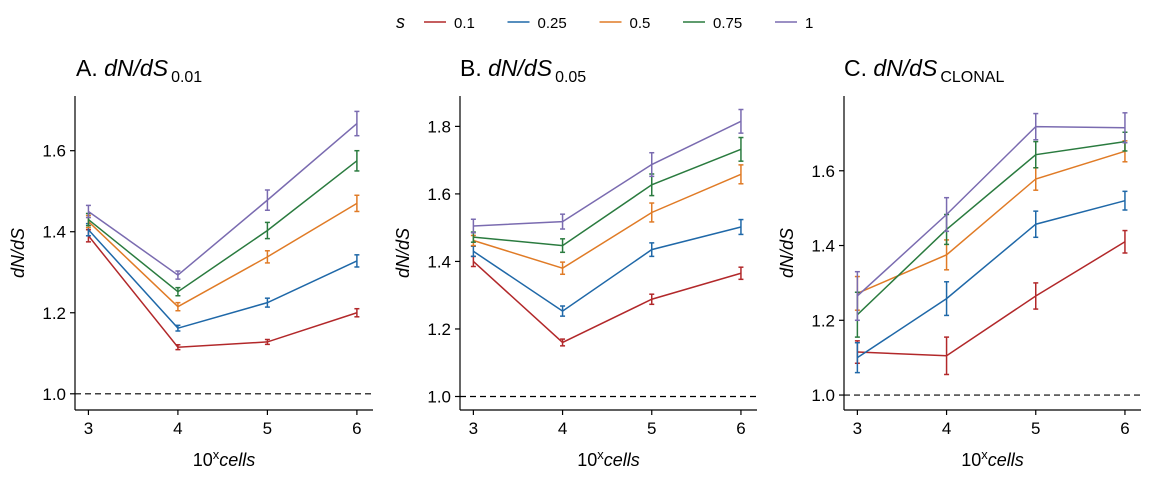 This screenshot has height=480, width=1152. I want to click on panel-title: C. dN/dS CLONAL, so click(924, 70).